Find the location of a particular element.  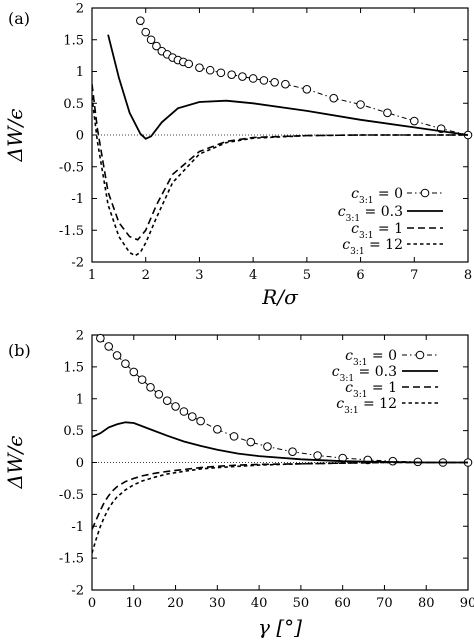

x-tick-label: 4 is located at coordinates (253, 275).